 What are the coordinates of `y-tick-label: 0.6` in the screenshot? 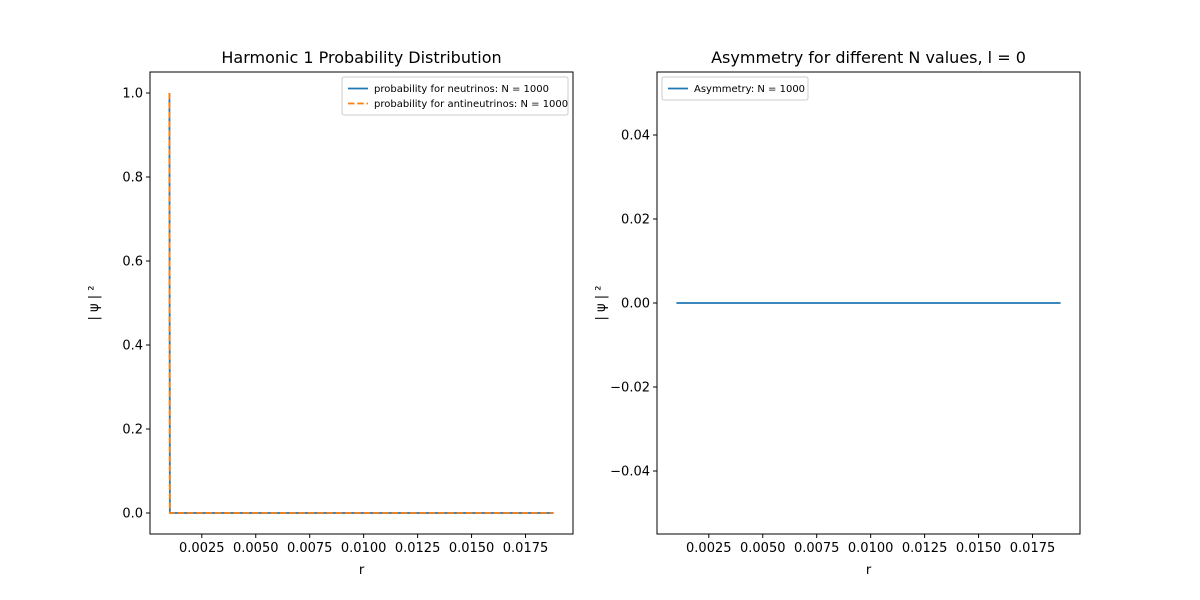 It's located at (132, 262).